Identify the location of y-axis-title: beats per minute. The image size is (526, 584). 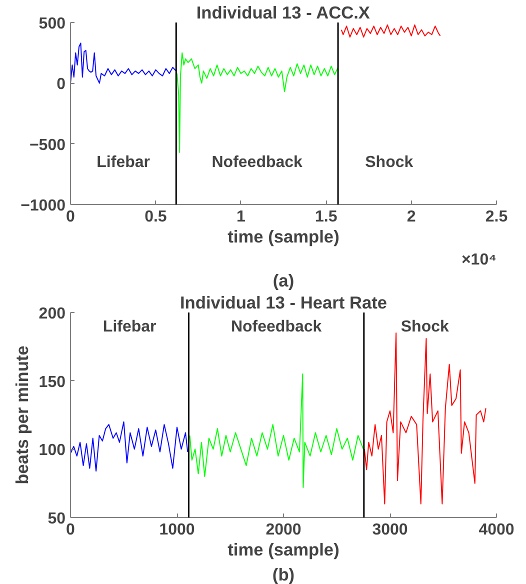
(22, 414).